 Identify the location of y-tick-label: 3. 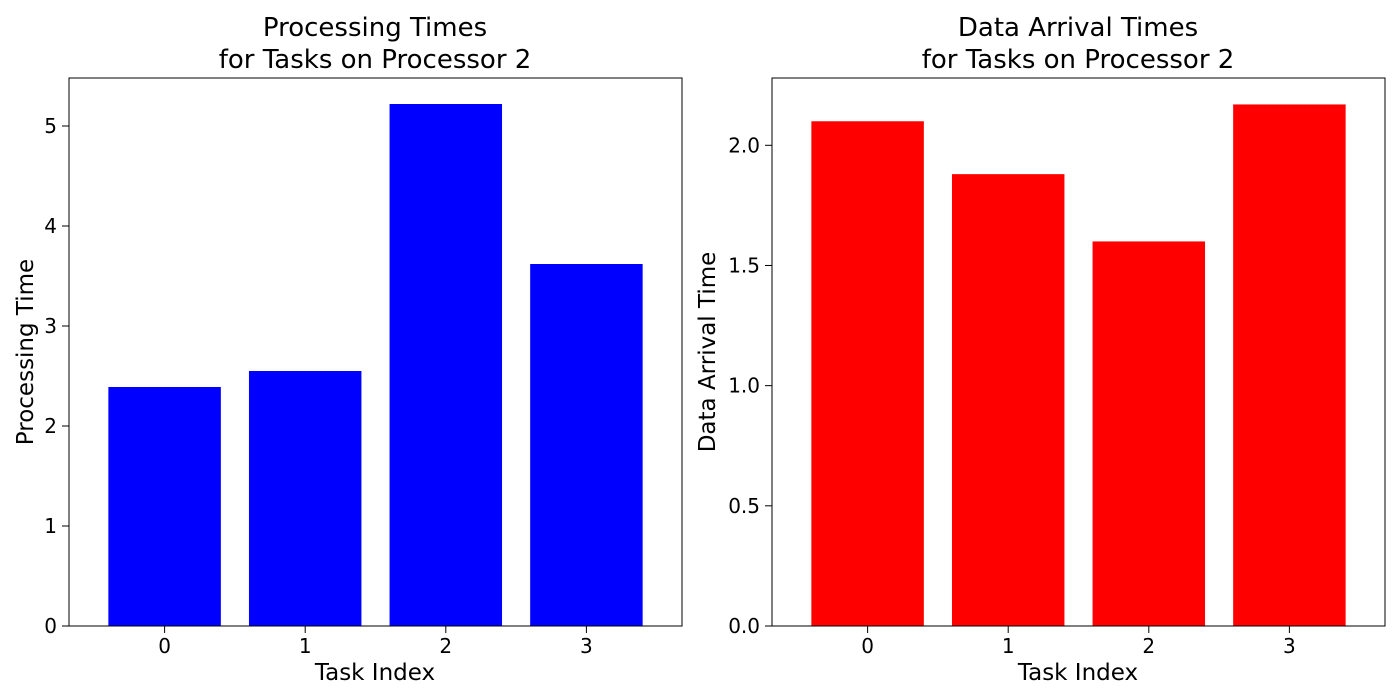
(50, 326).